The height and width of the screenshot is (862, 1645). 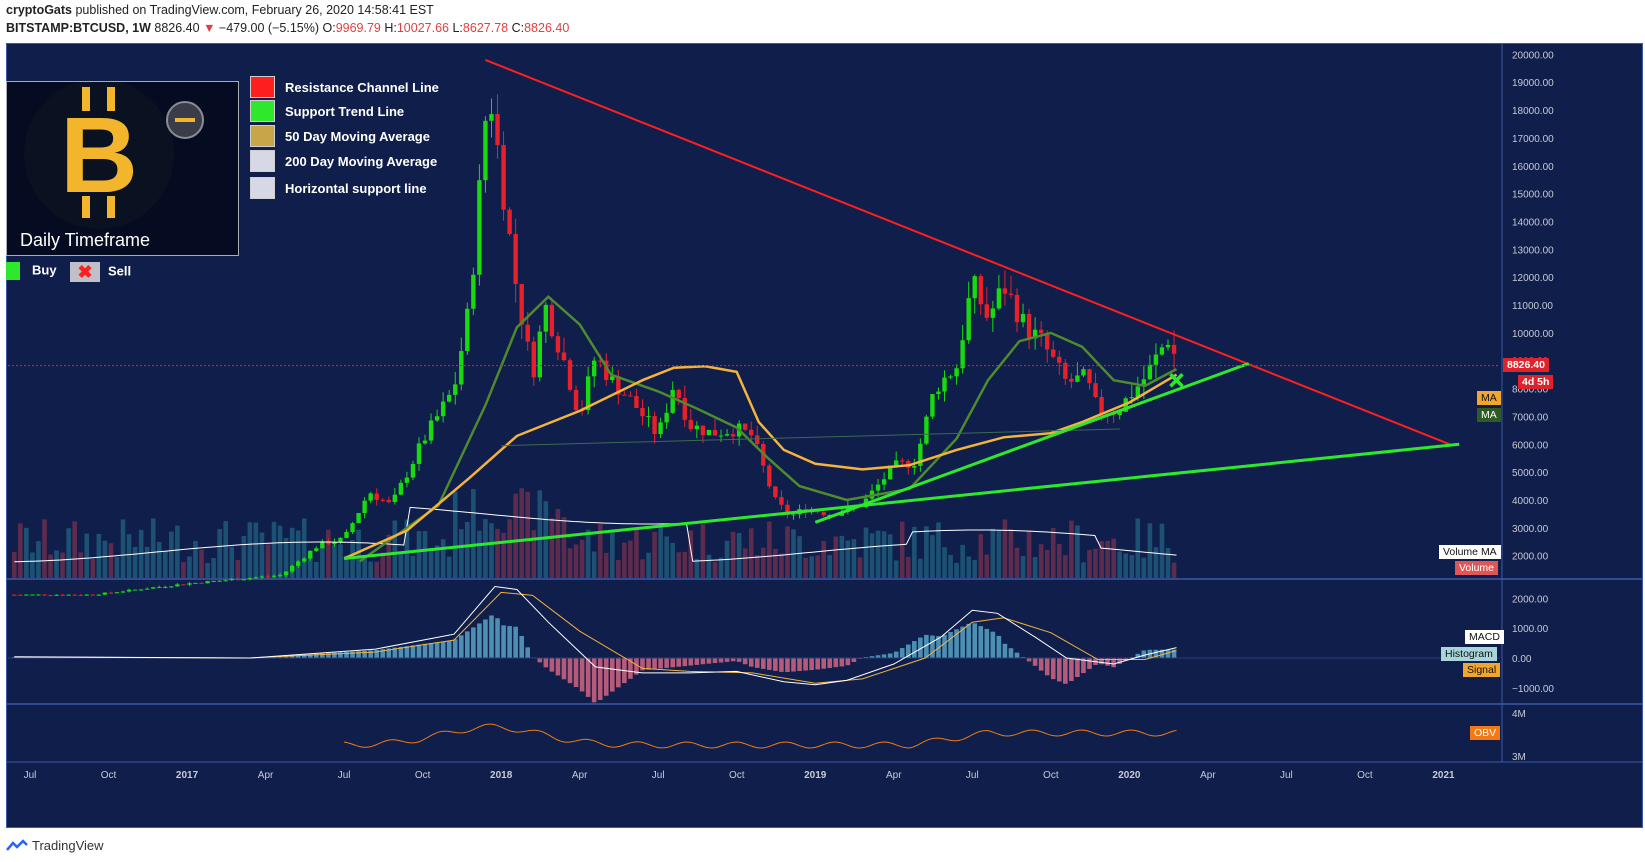 What do you see at coordinates (262, 161) in the screenshot?
I see `ma200-swatch` at bounding box center [262, 161].